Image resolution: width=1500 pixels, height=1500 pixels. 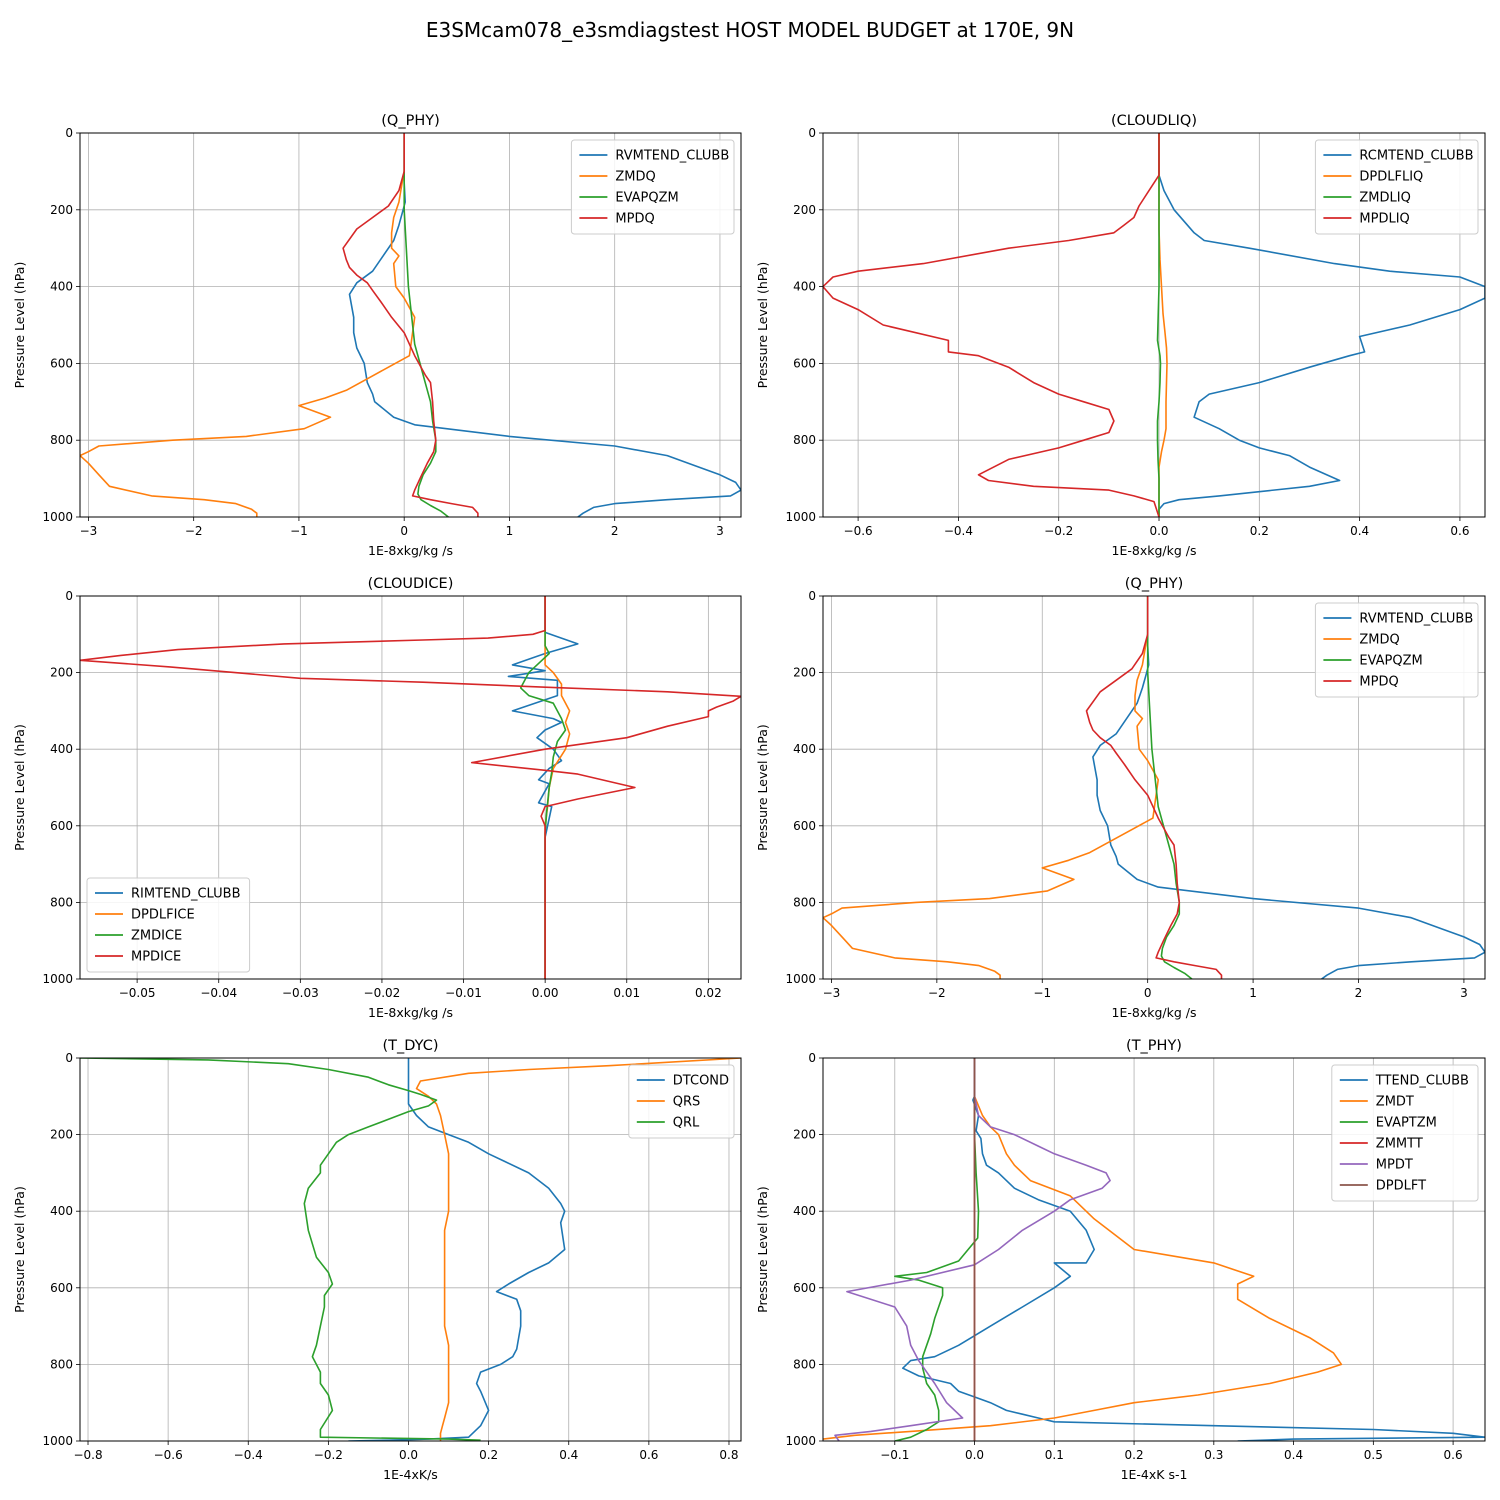 I want to click on x-tick-label: −0.02, so click(x=382, y=993).